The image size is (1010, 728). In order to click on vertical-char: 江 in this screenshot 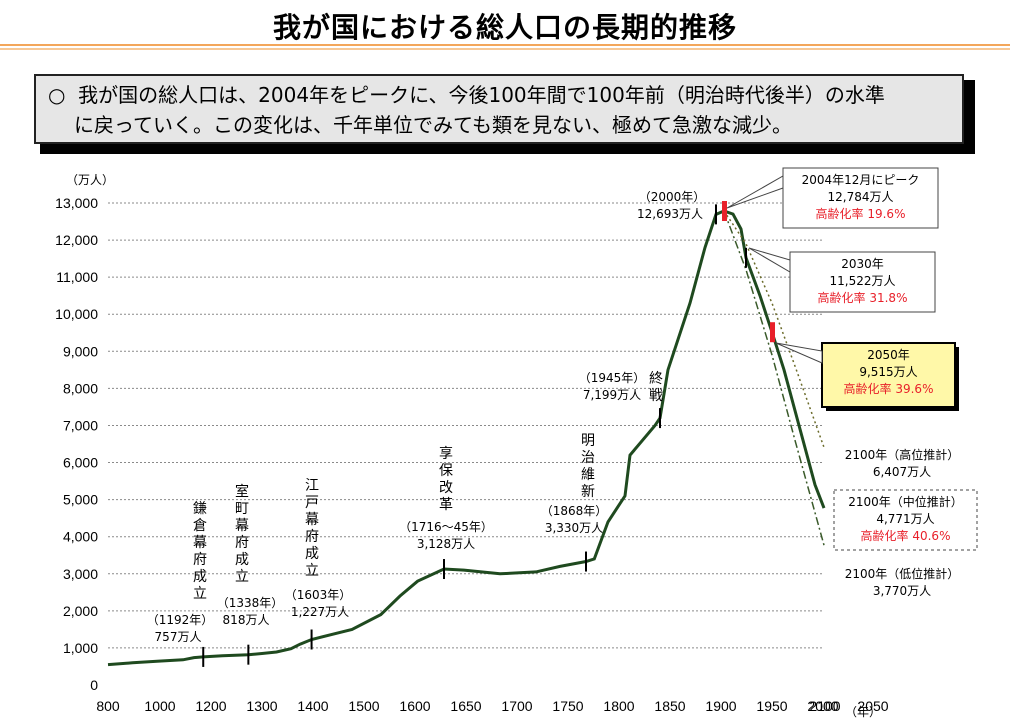, I will do `click(312, 486)`.